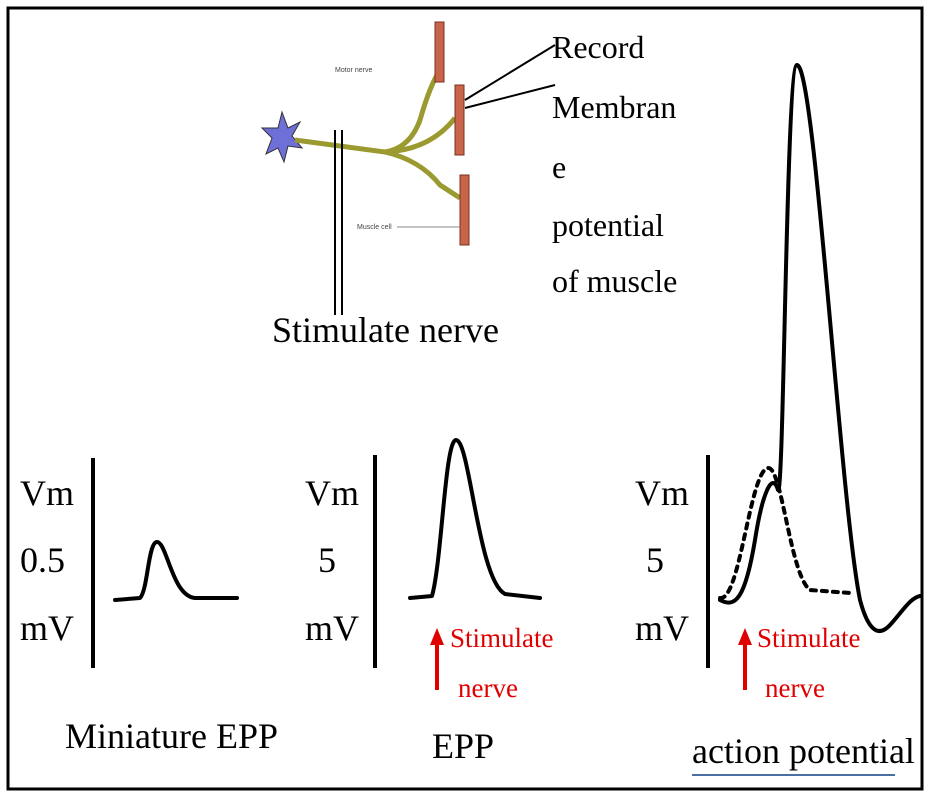 This screenshot has height=797, width=930. Describe the element at coordinates (785, 533) in the screenshot. I see `trace-subthreshold` at that location.